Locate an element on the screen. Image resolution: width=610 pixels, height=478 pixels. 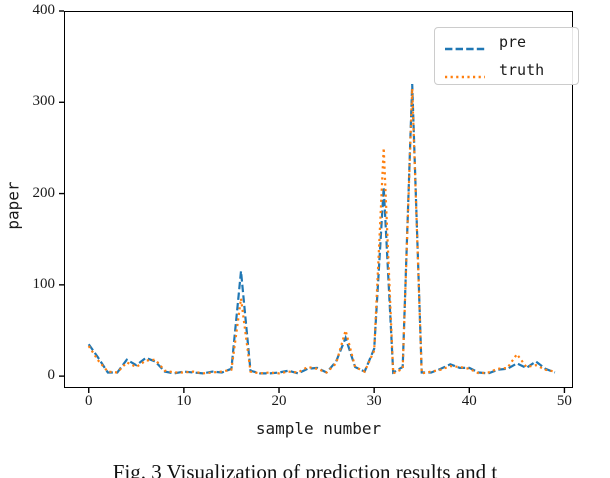
y-tick-label: 0 is located at coordinates (51, 375).